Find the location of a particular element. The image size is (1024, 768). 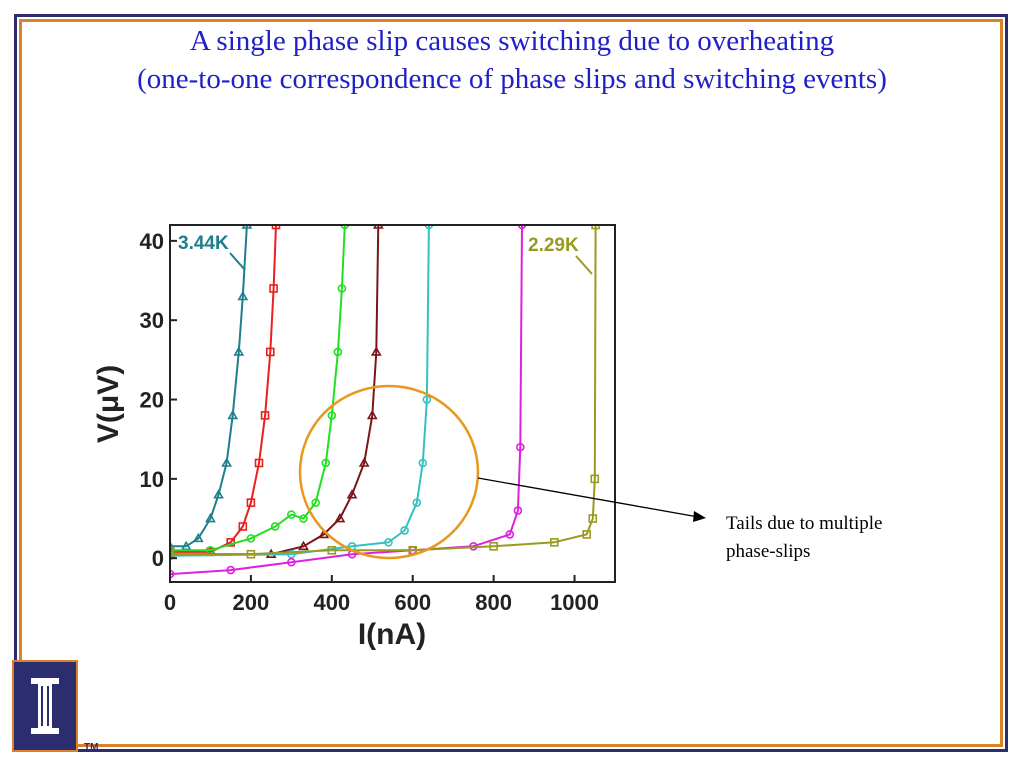

annotation-high-temp: 3.44K is located at coordinates (203, 243).